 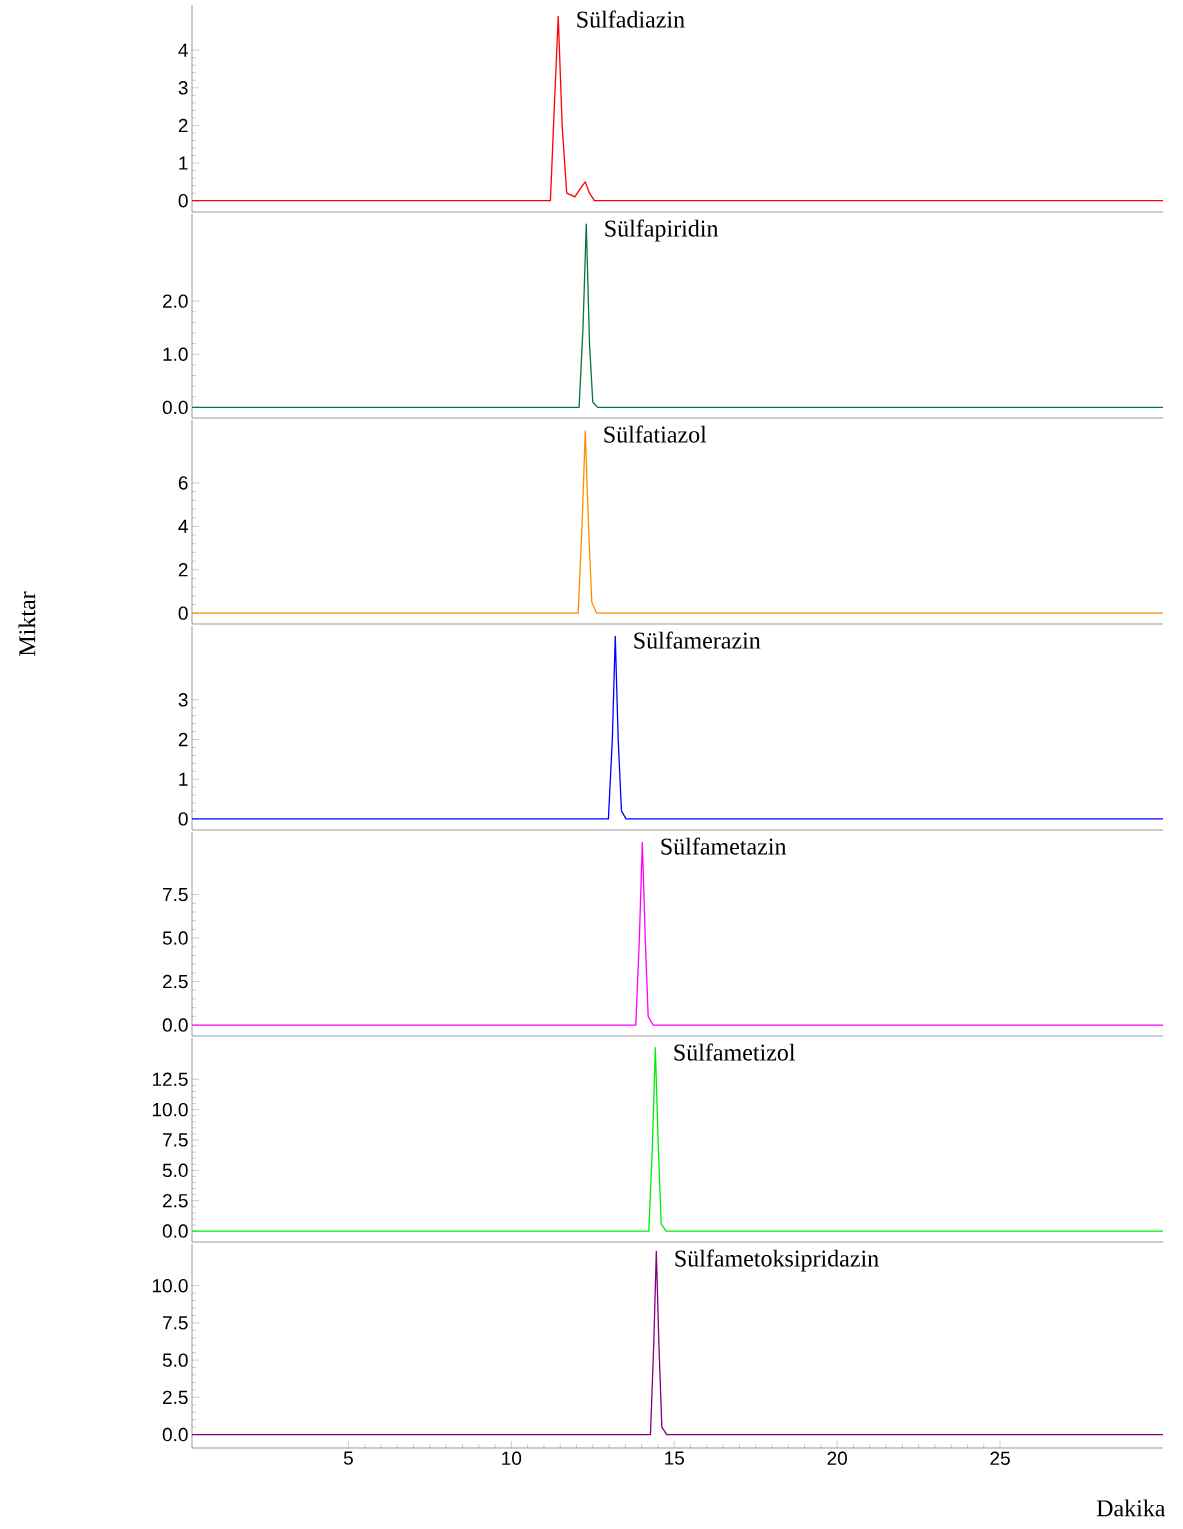 I want to click on x-tick-label: 20, so click(x=837, y=1458).